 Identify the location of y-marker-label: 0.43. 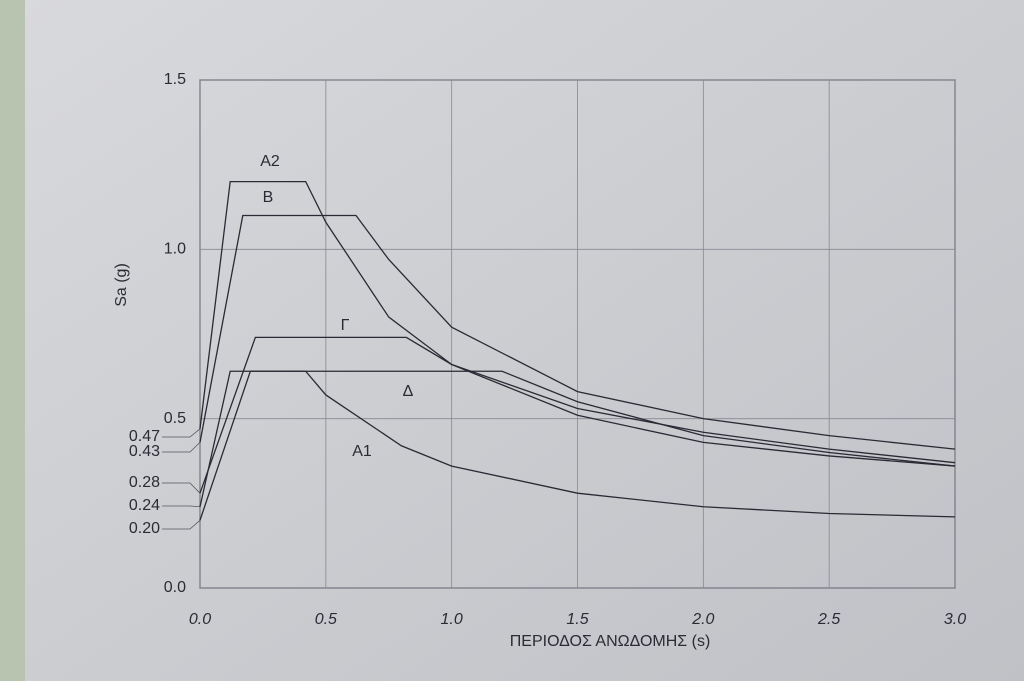
(144, 451).